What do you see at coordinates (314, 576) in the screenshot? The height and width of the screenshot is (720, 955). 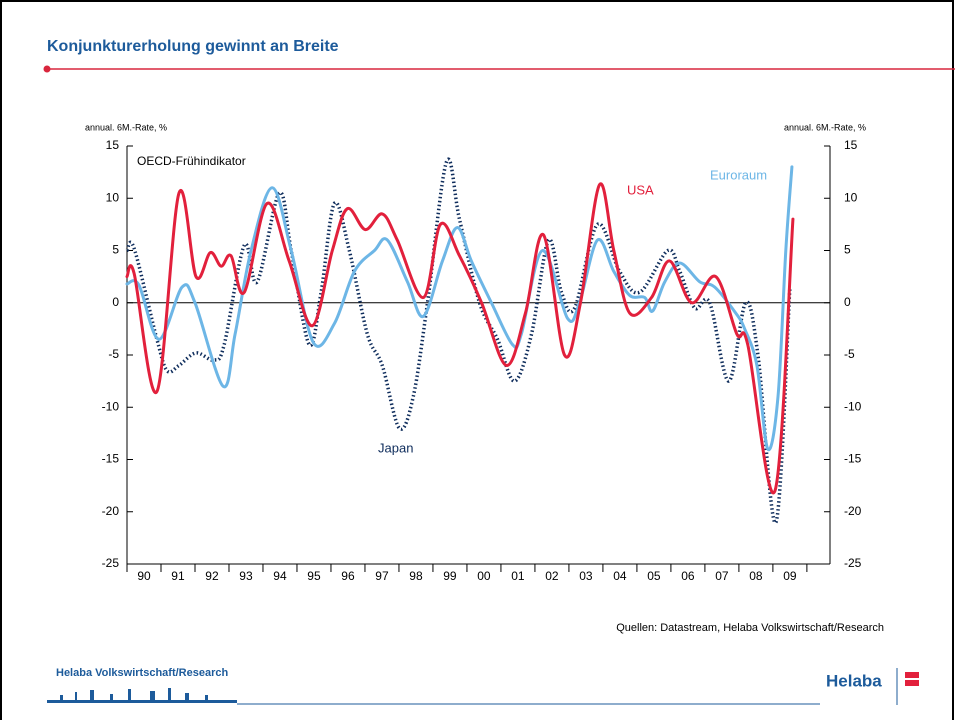 I see `x-tick-label: 95` at bounding box center [314, 576].